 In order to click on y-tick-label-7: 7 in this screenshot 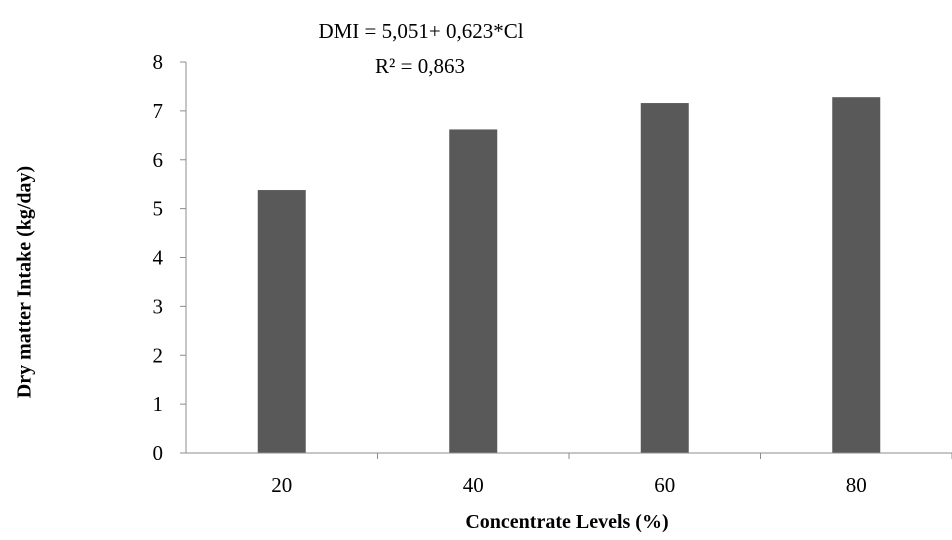, I will do `click(158, 111)`.